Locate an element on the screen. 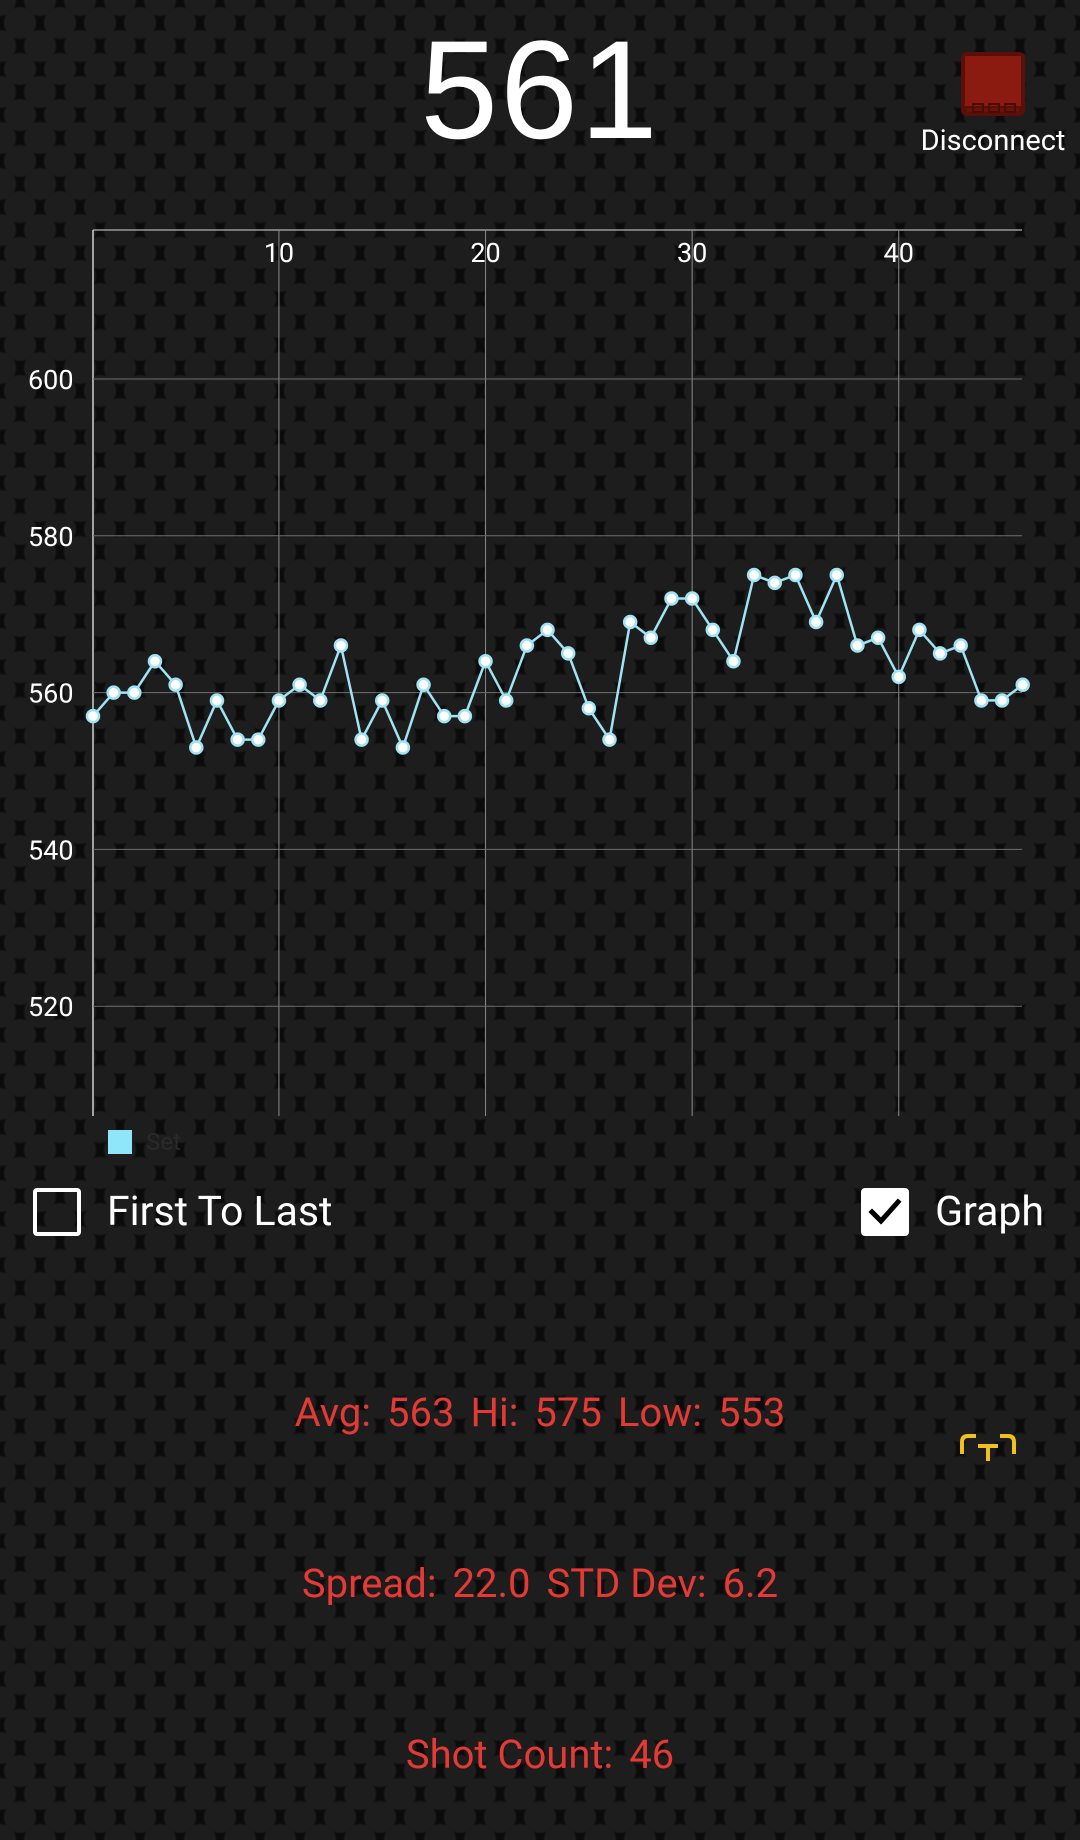 Image resolution: width=1080 pixels, height=1840 pixels. shot-count-label: Shot Count: is located at coordinates (509, 1754).